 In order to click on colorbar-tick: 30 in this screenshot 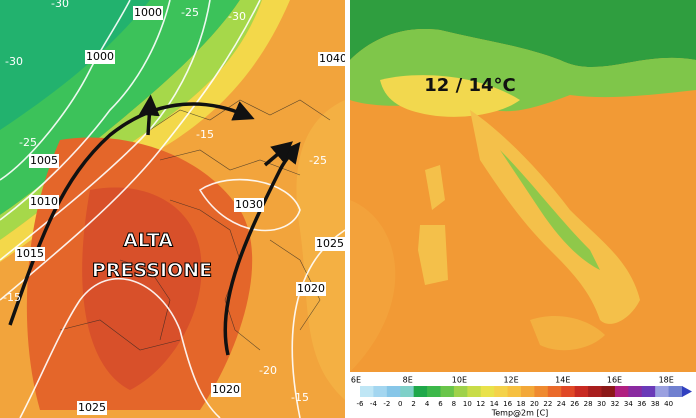, I will do `click(601, 404)`.